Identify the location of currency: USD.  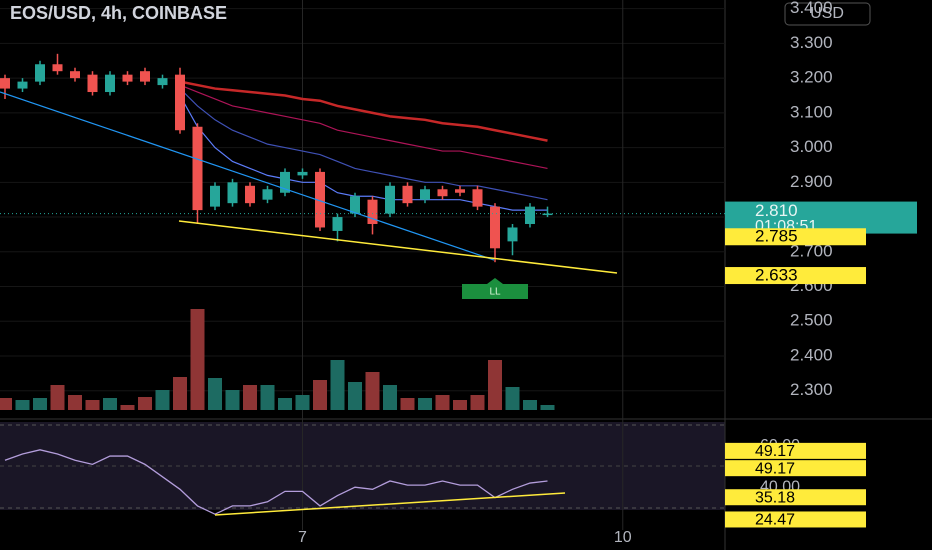
(827, 13).